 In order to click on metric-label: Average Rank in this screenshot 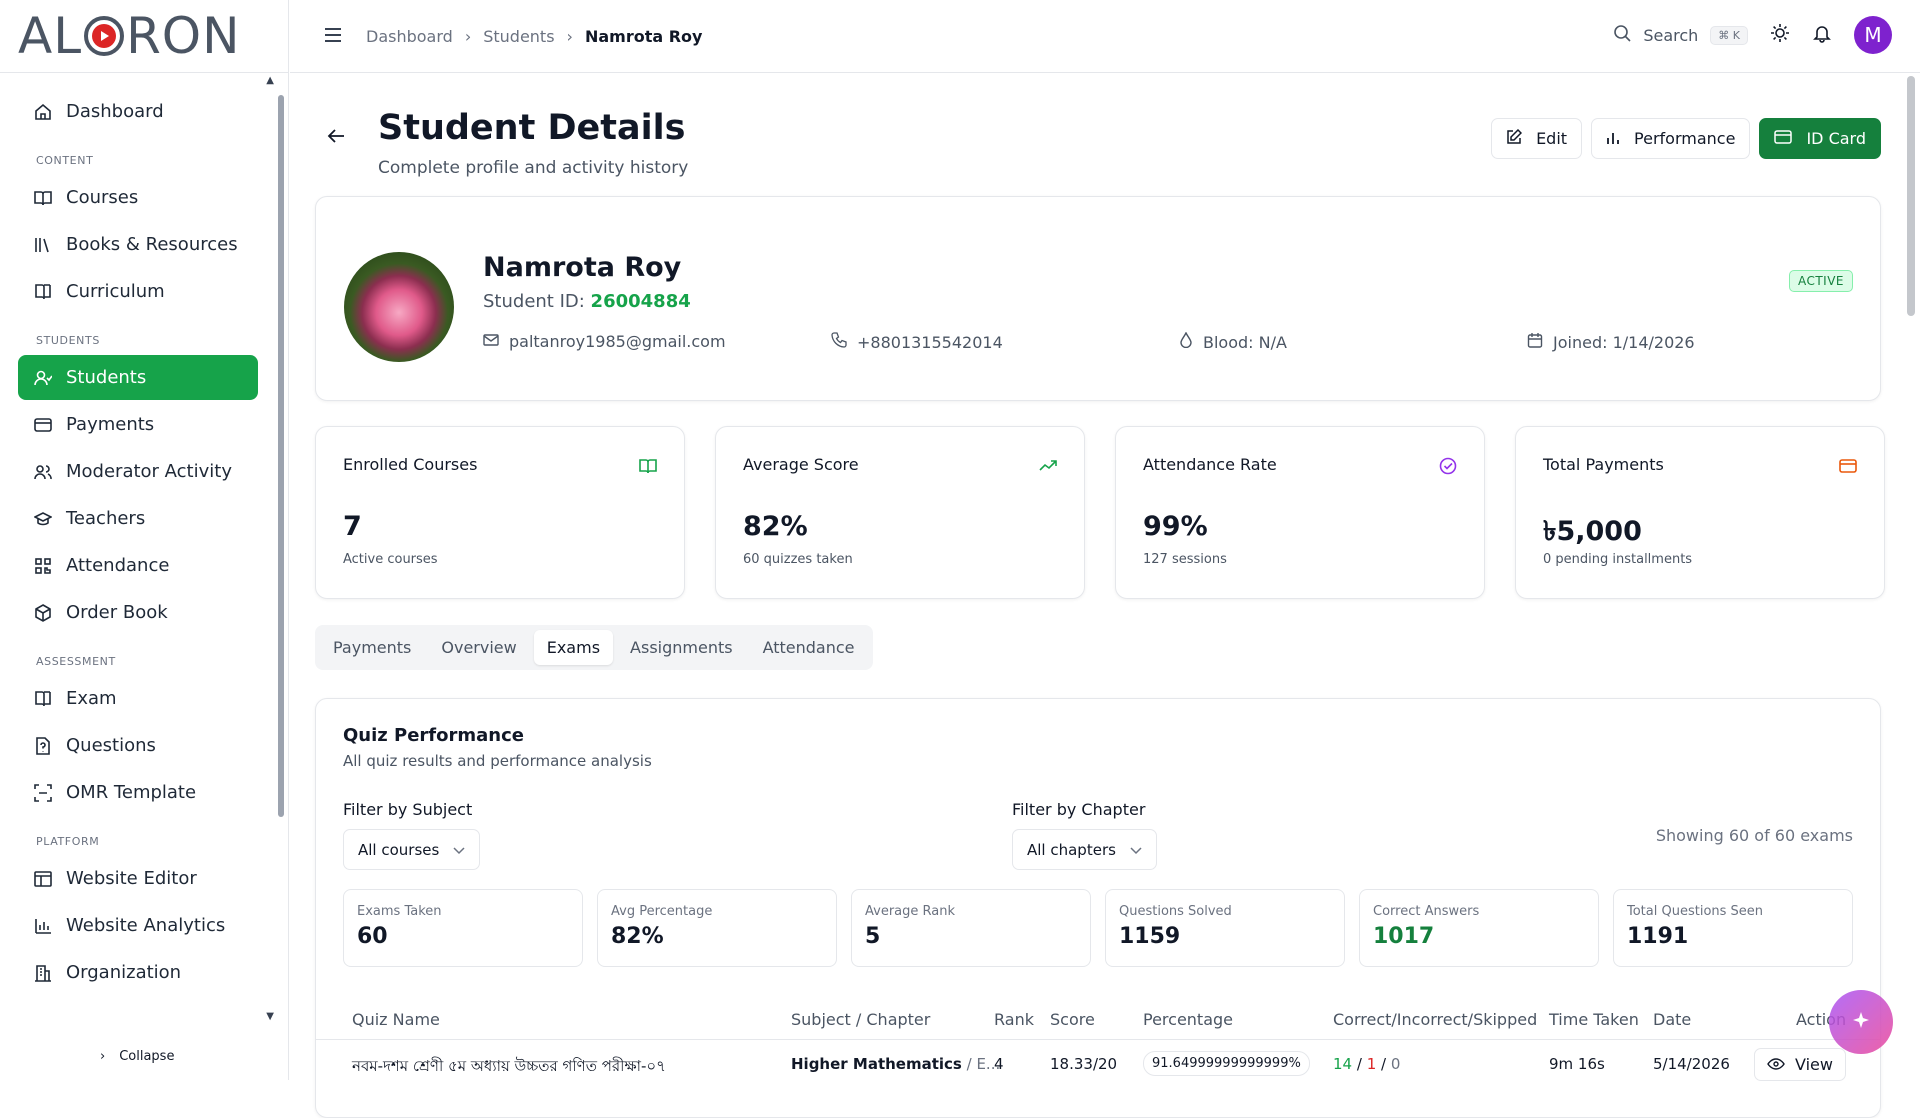, I will do `click(910, 911)`.